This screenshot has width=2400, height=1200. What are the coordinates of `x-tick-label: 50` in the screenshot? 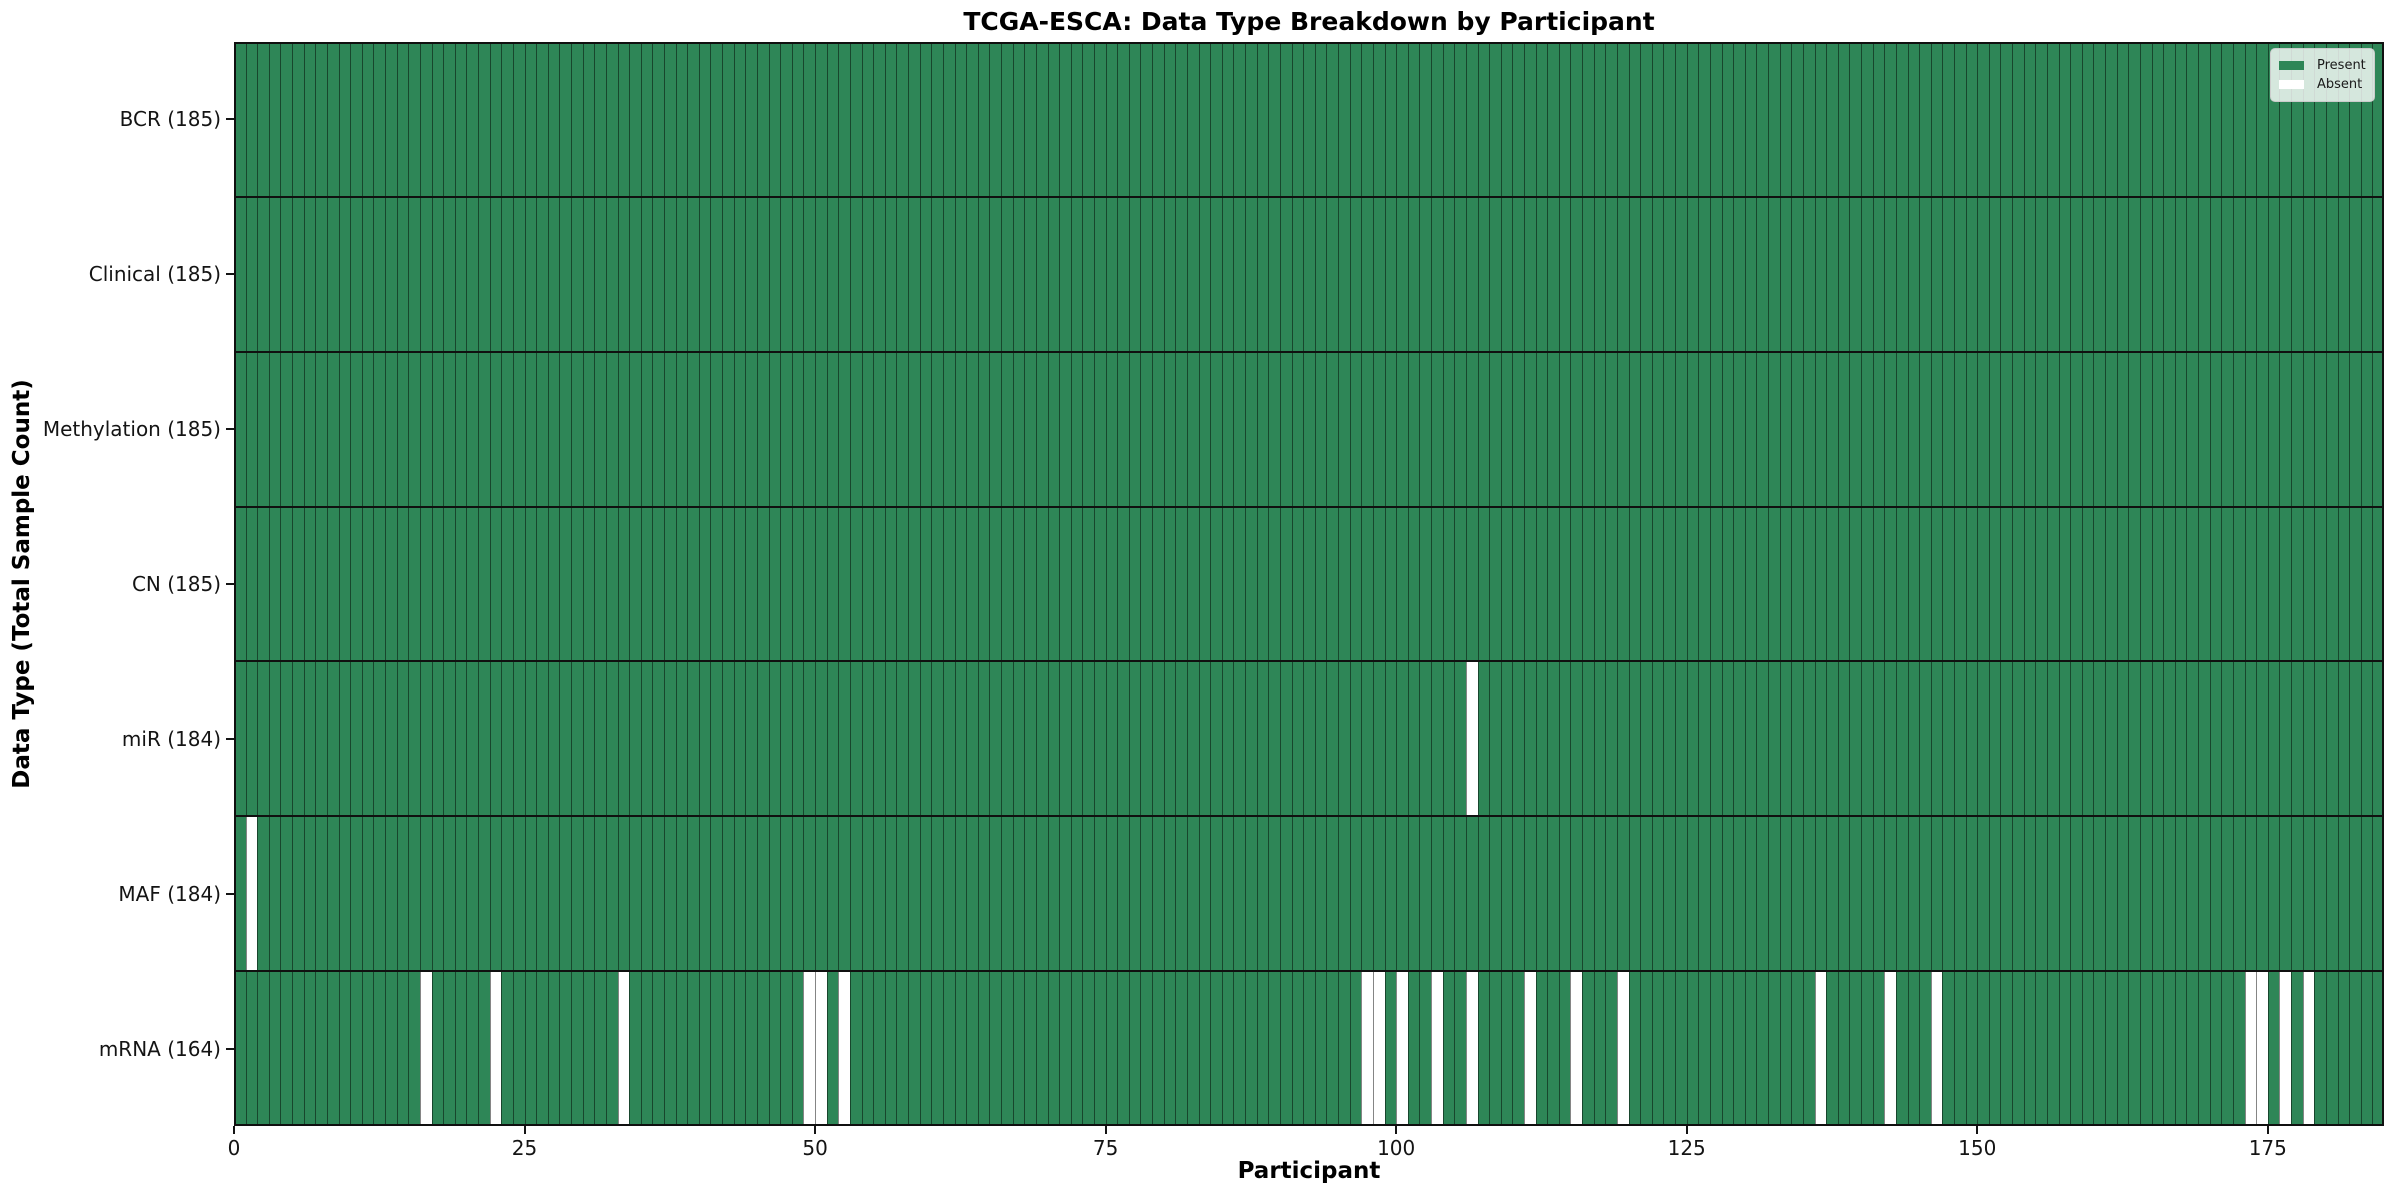 It's located at (815, 1148).